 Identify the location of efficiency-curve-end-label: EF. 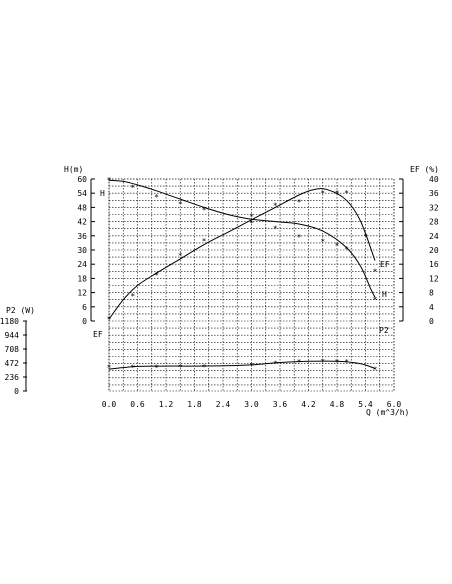
(385, 264).